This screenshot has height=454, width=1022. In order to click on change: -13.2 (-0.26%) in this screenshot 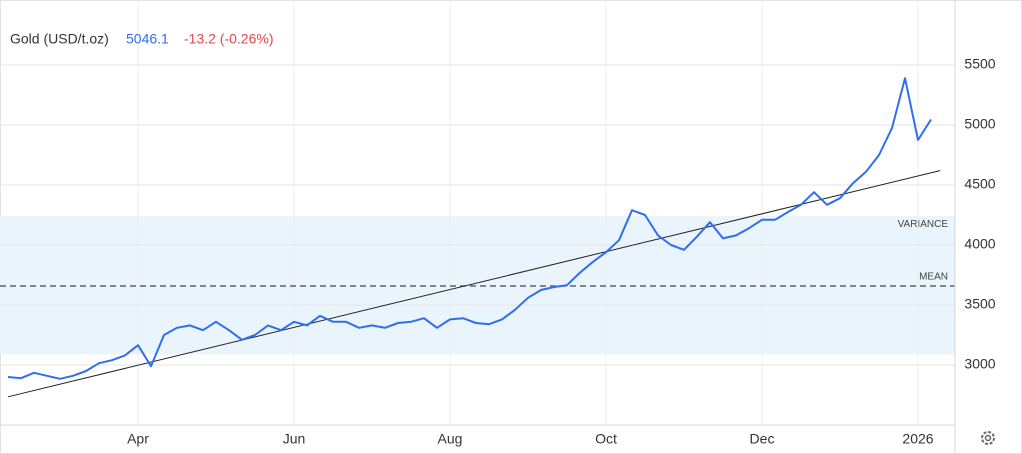, I will do `click(228, 39)`.